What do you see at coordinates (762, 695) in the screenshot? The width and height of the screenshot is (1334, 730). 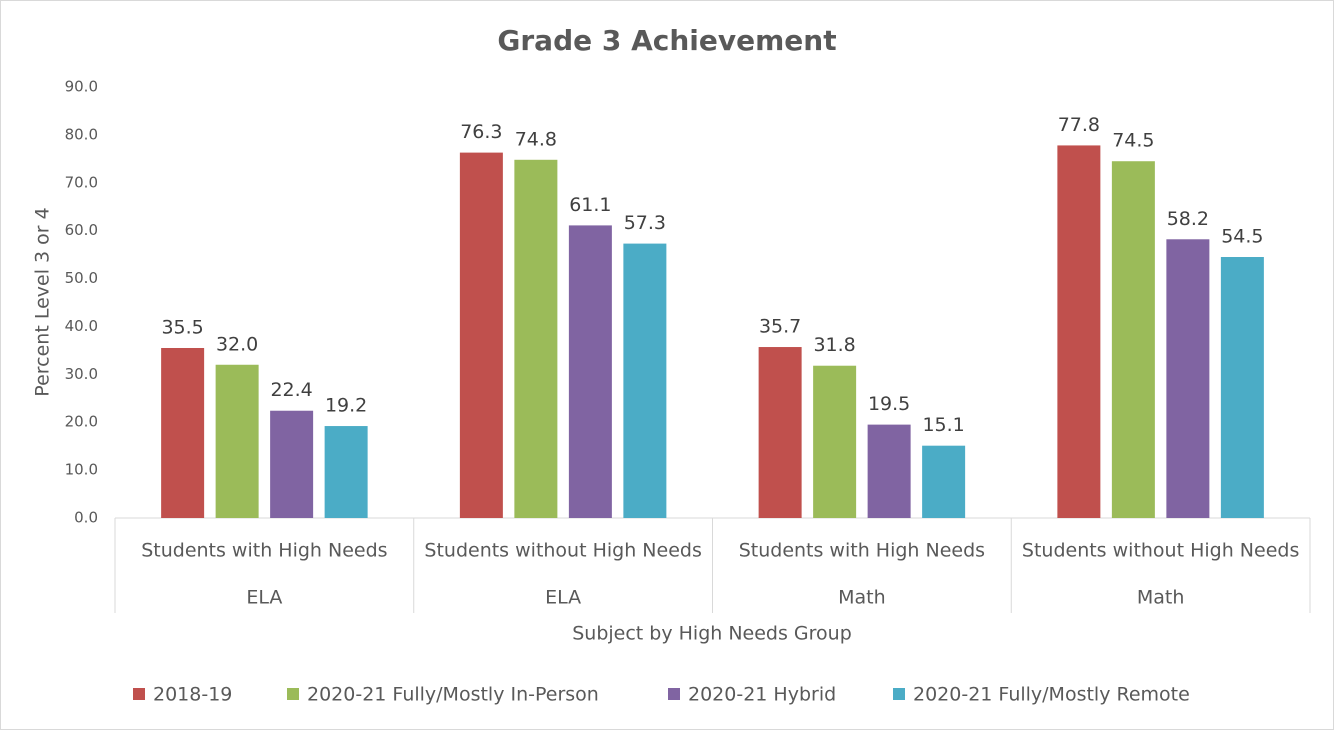 I see `legend-label: 2020-21 Hybrid` at bounding box center [762, 695].